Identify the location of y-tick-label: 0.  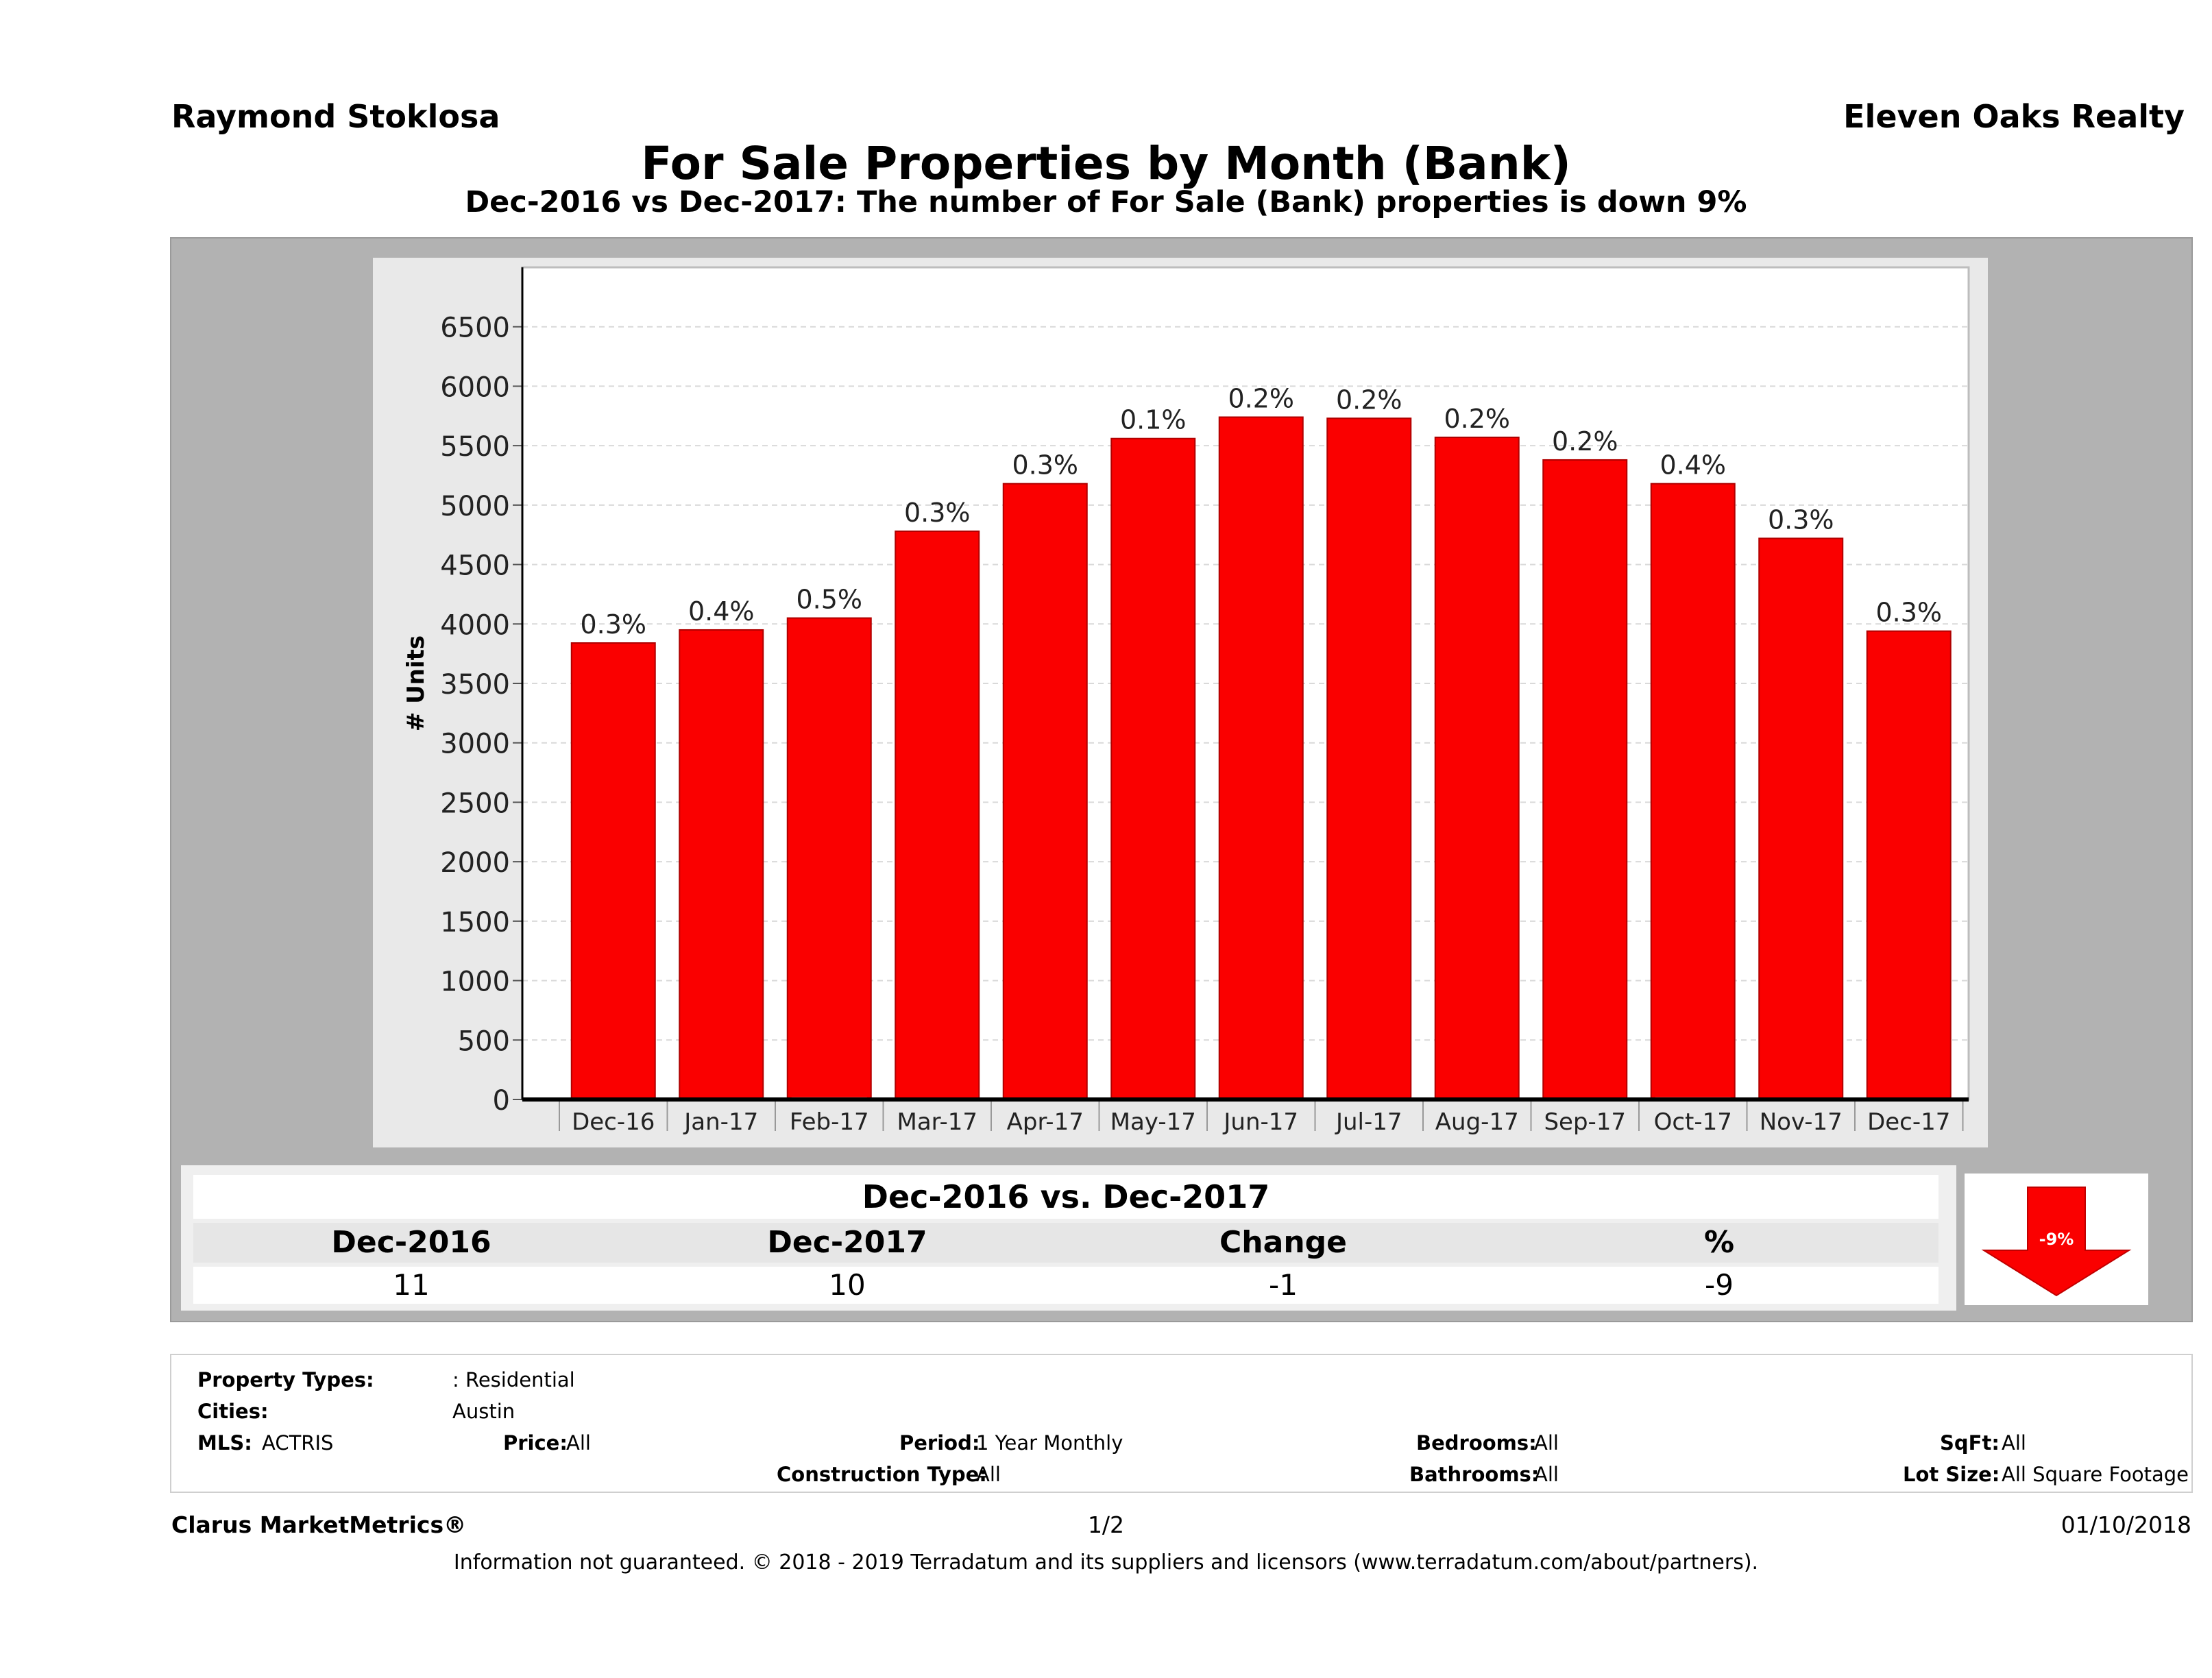
(502, 1101).